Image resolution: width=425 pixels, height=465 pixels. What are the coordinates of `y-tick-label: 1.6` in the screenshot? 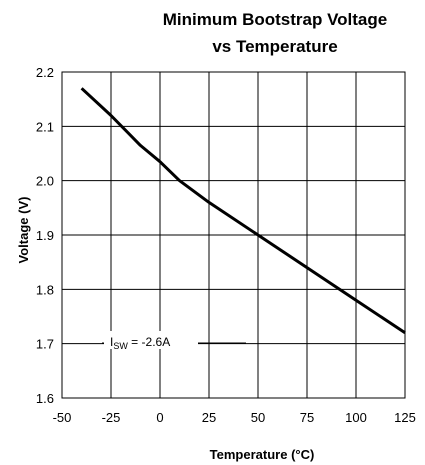 It's located at (45, 398).